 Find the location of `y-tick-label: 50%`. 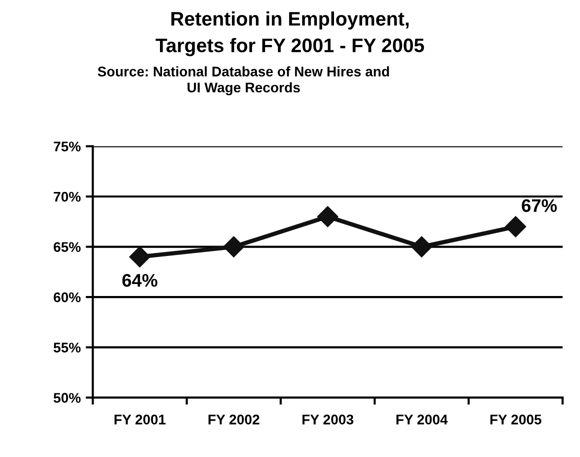

y-tick-label: 50% is located at coordinates (67, 397).